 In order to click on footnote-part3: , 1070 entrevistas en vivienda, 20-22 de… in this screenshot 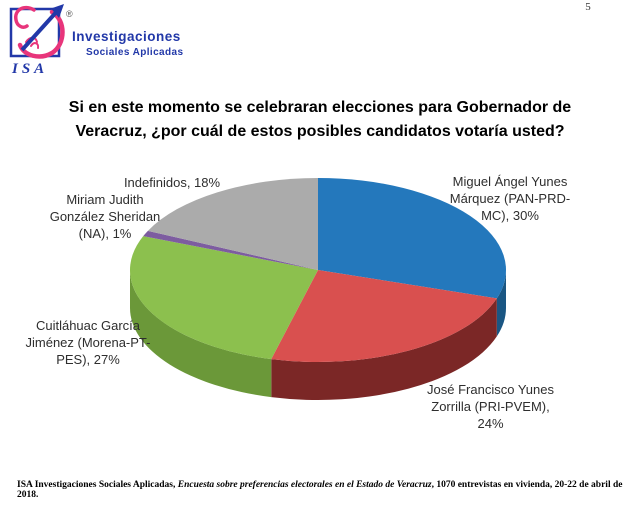, I will do `click(320, 490)`.